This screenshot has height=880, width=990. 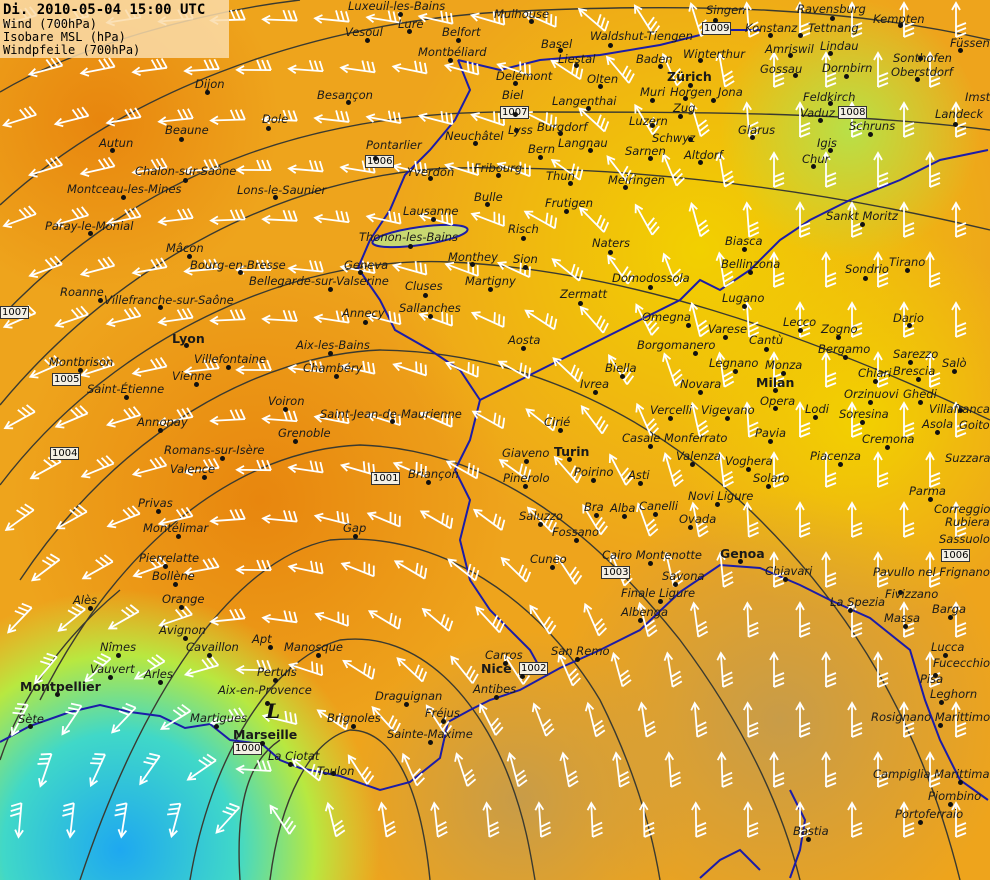 I want to click on city-label: Aix-les-Bains, so click(x=333, y=345).